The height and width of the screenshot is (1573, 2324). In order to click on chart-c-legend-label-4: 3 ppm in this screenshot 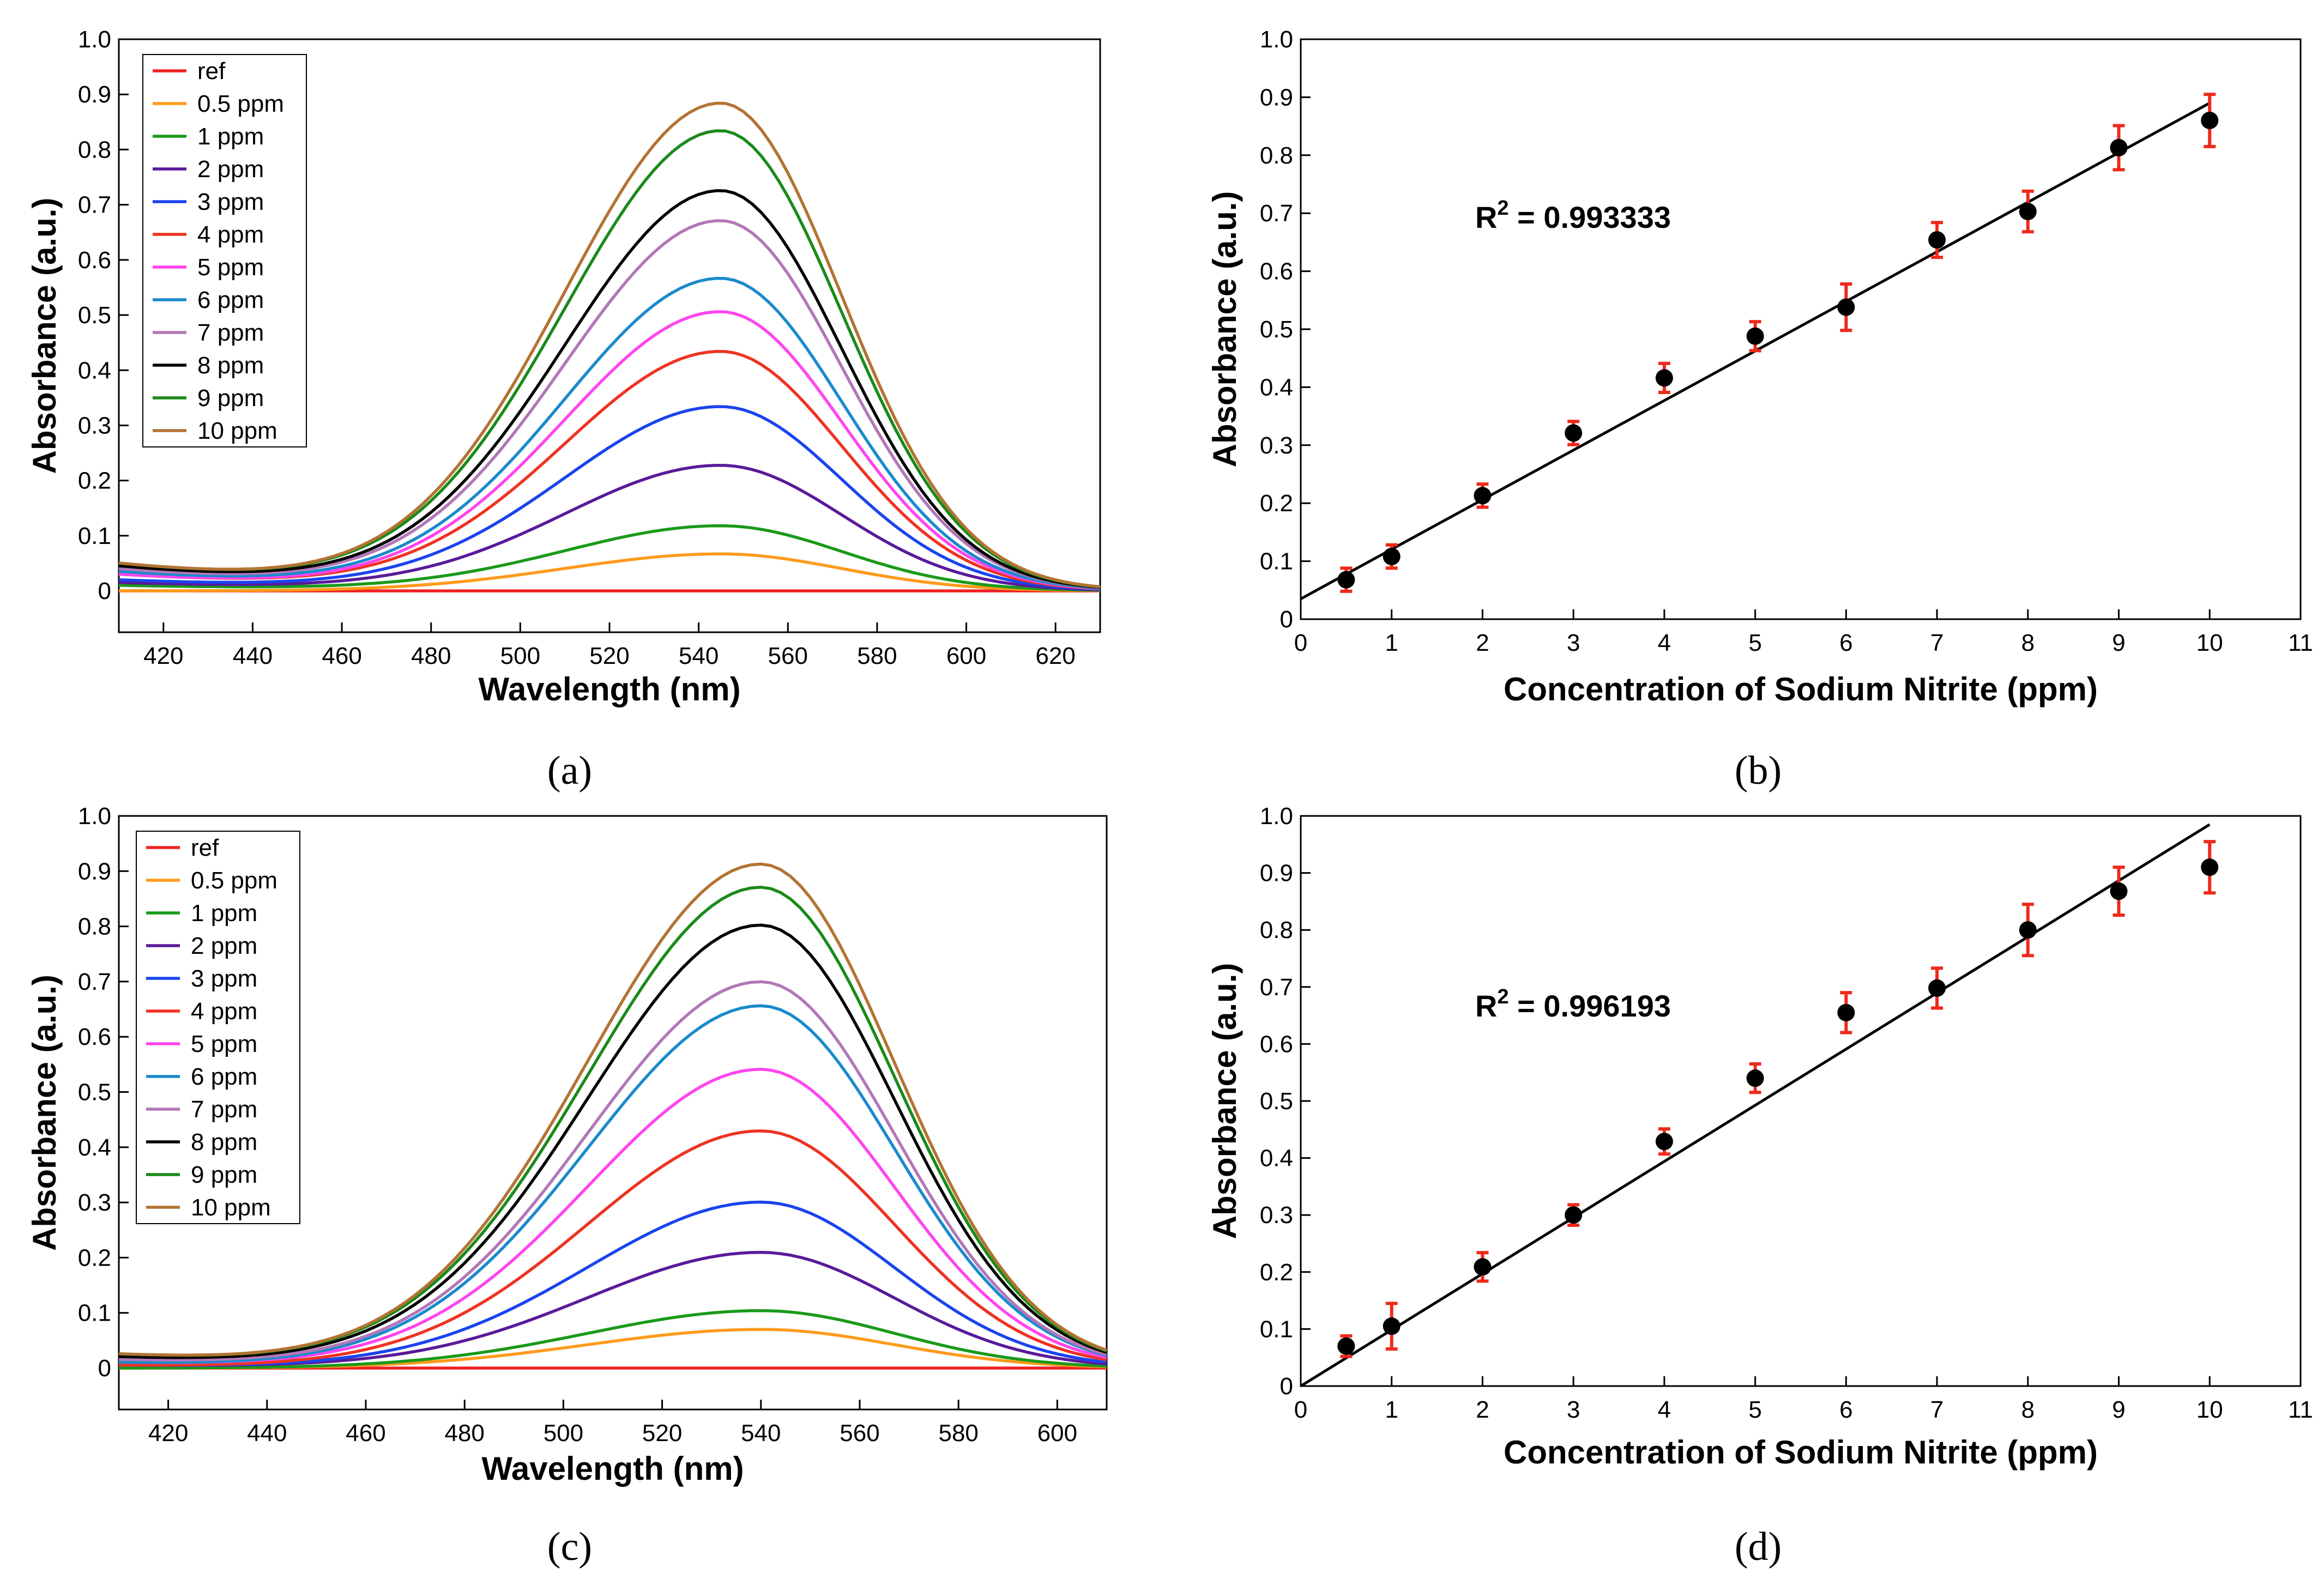, I will do `click(224, 978)`.